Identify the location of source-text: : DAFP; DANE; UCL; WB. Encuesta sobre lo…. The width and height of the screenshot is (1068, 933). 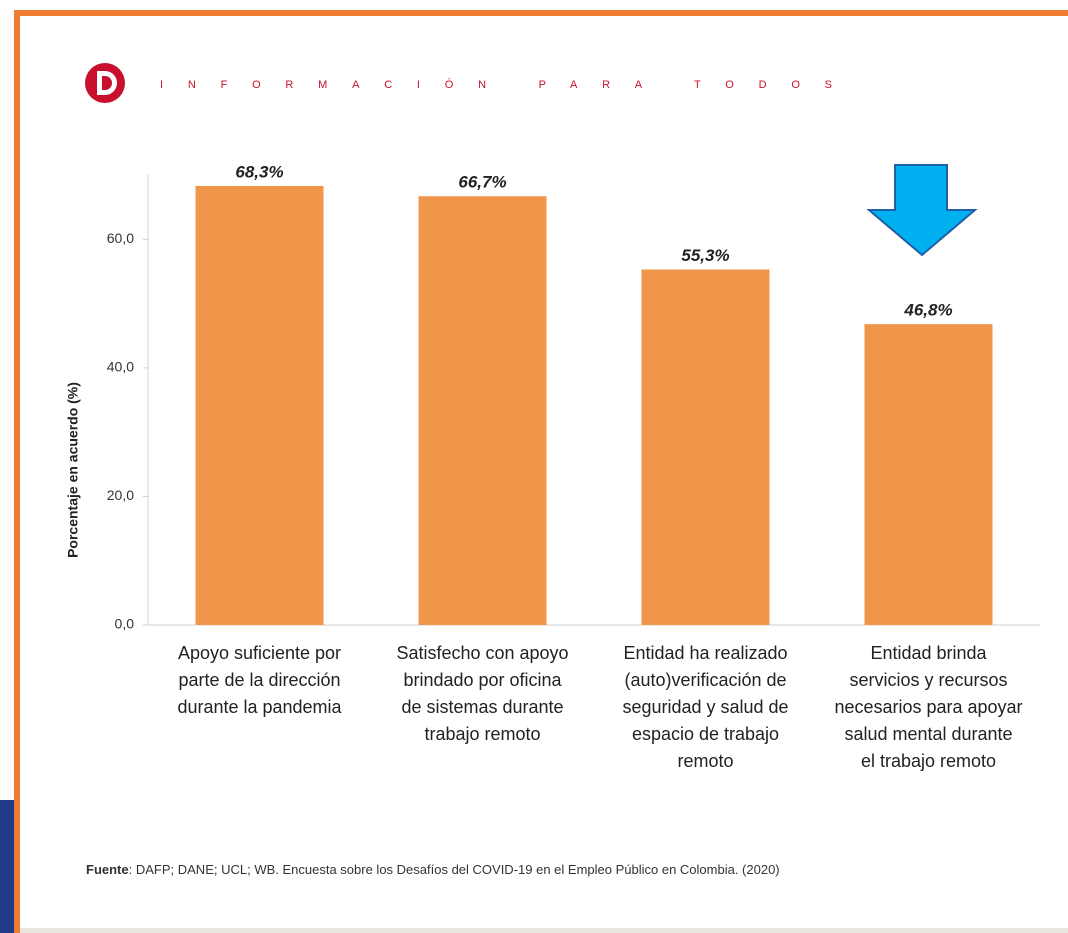
(454, 869).